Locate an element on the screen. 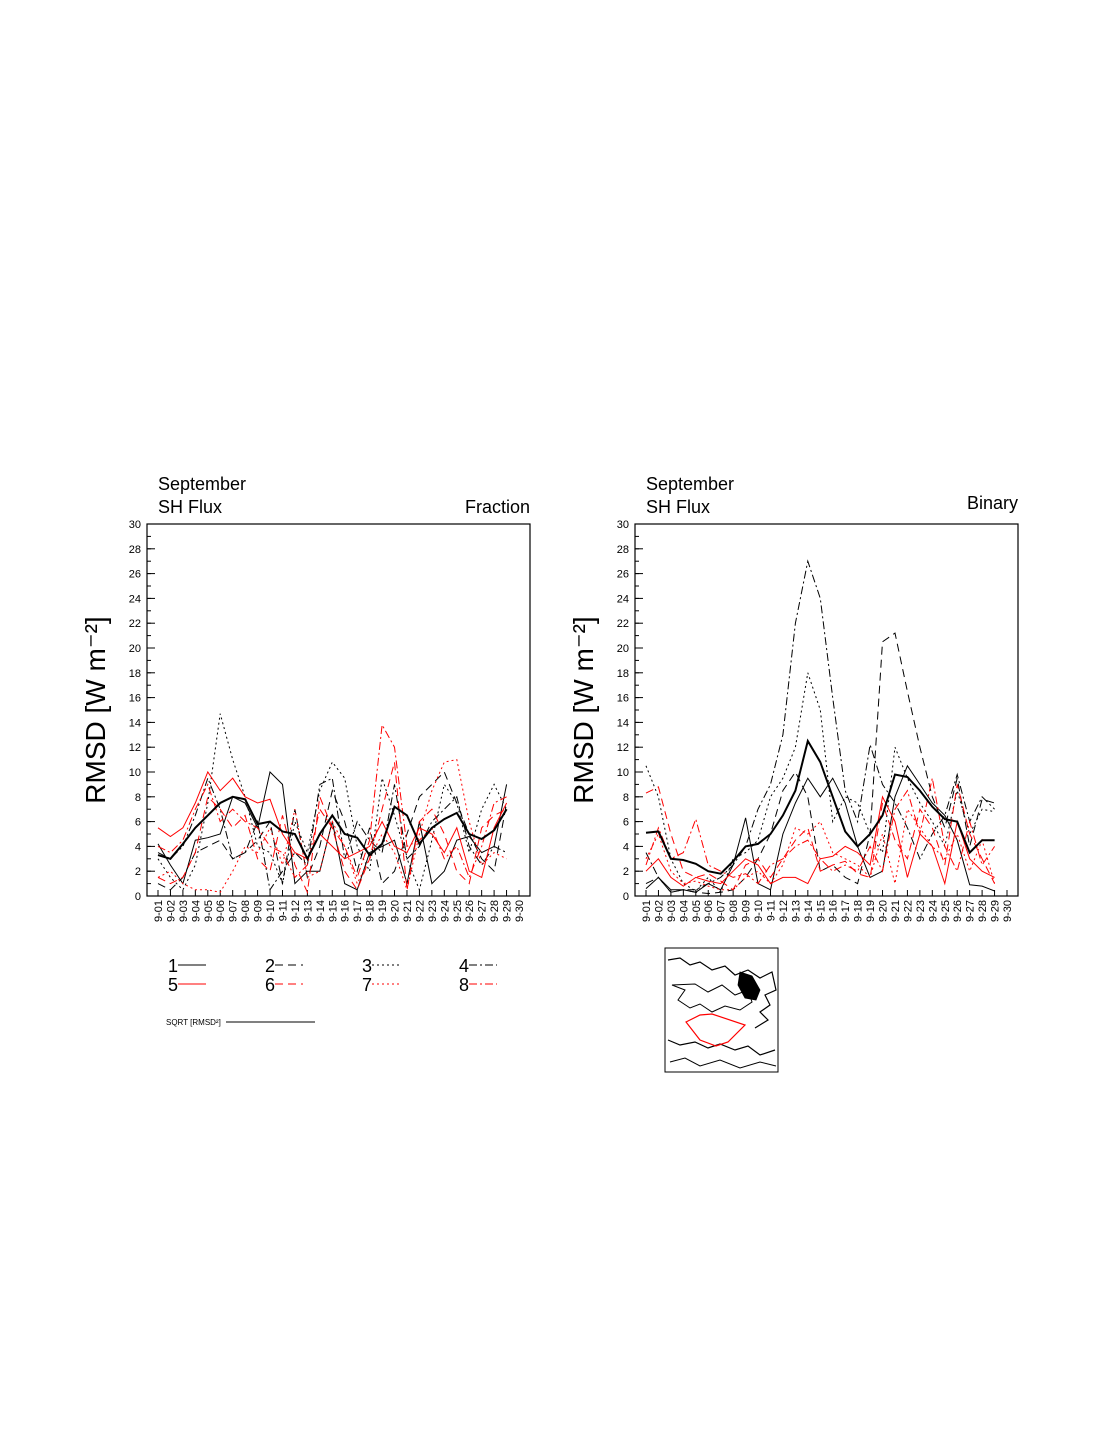 This screenshot has height=1430, width=1105. x-tick-label: 9-11 is located at coordinates (771, 910).